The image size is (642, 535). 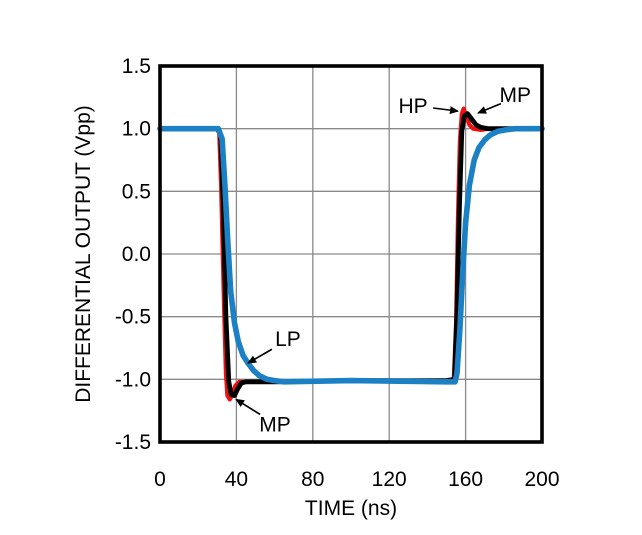 I want to click on y-tick-label: 1.0, so click(x=136, y=129).